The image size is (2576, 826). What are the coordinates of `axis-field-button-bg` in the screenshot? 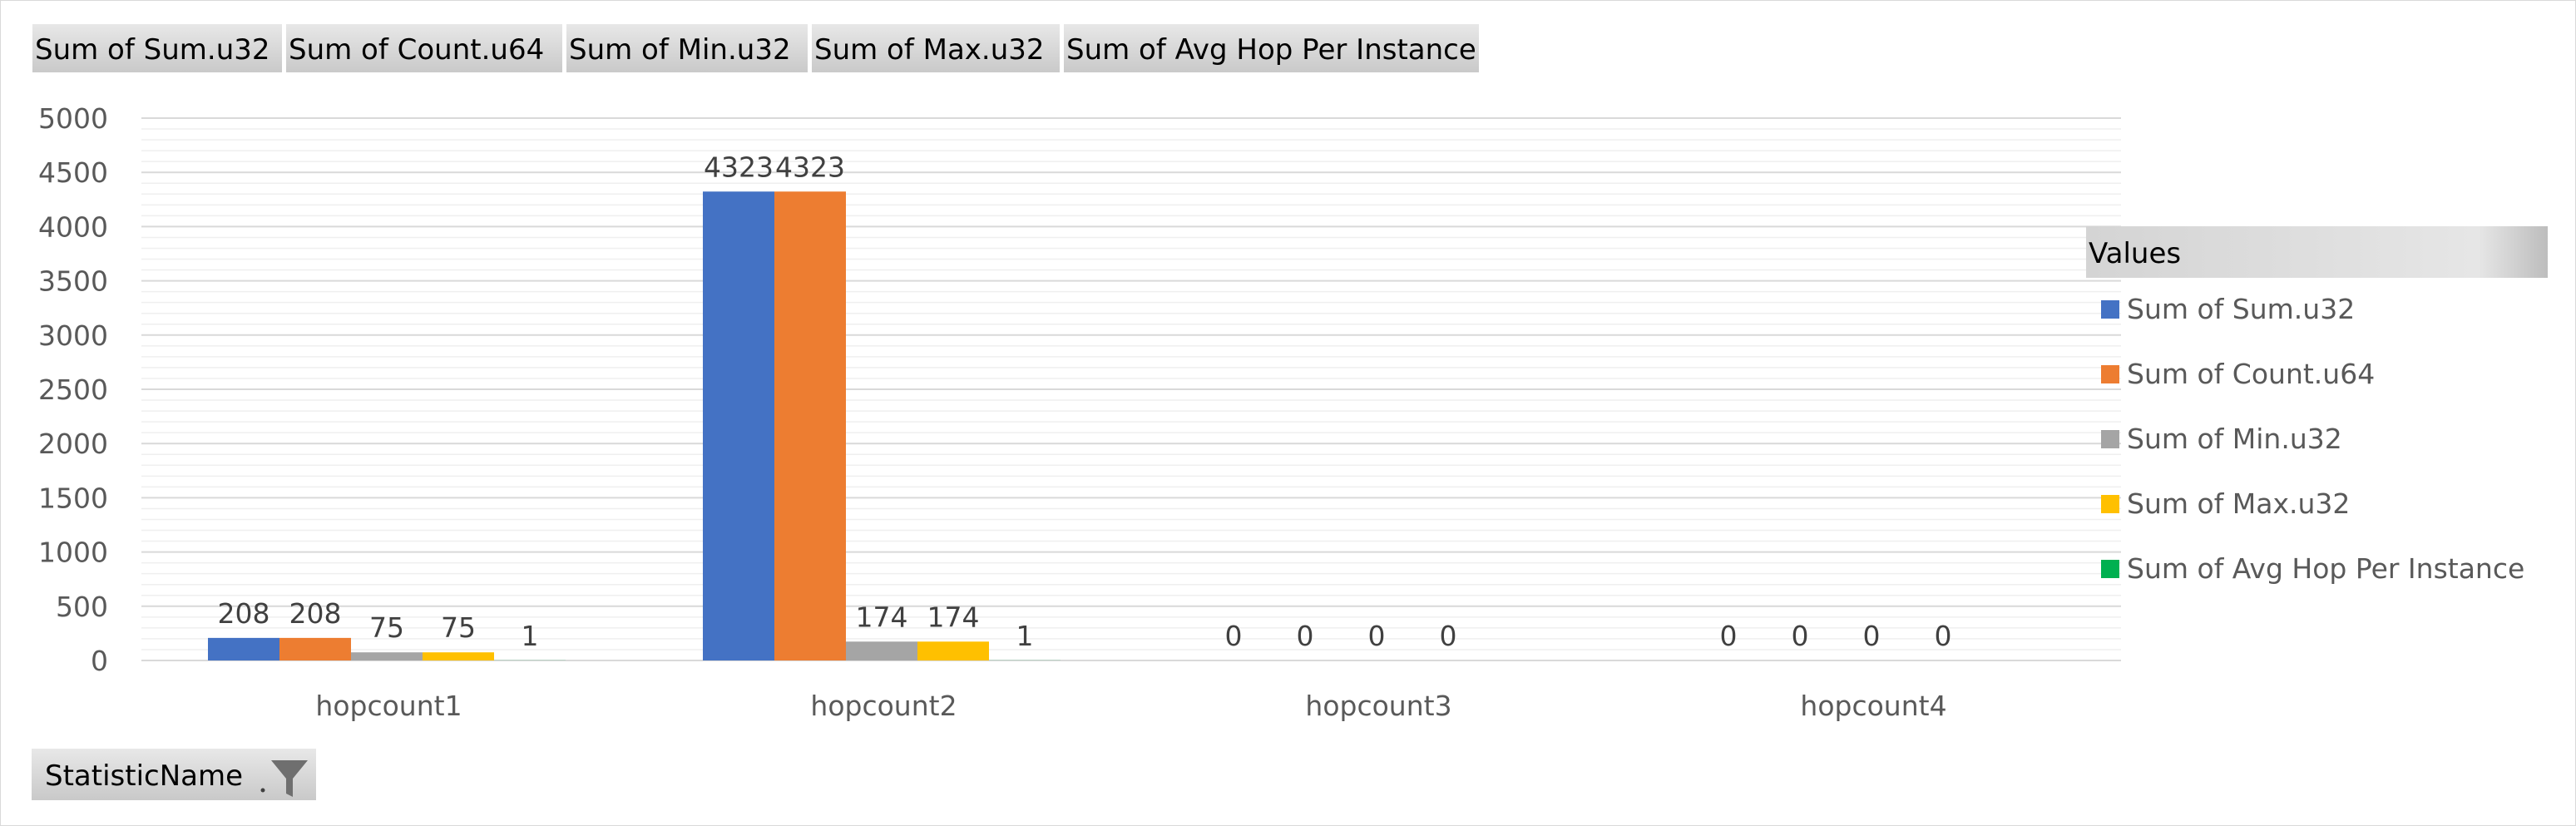 It's located at (174, 774).